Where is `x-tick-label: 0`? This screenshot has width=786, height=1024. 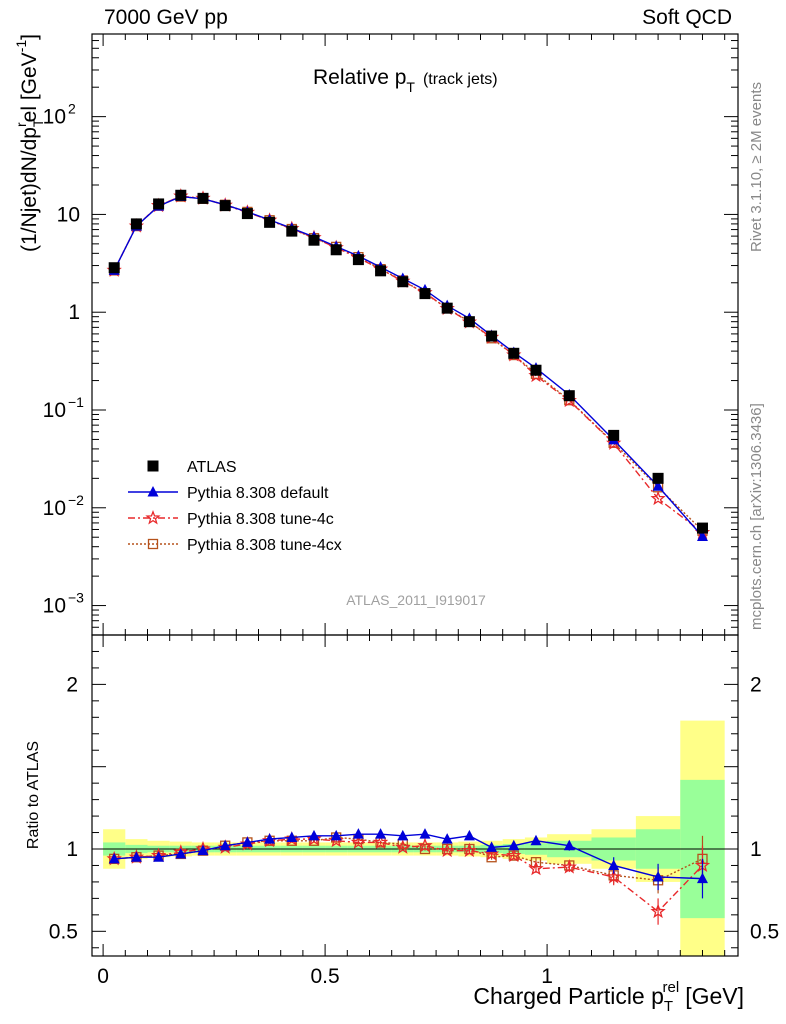 x-tick-label: 0 is located at coordinates (103, 976).